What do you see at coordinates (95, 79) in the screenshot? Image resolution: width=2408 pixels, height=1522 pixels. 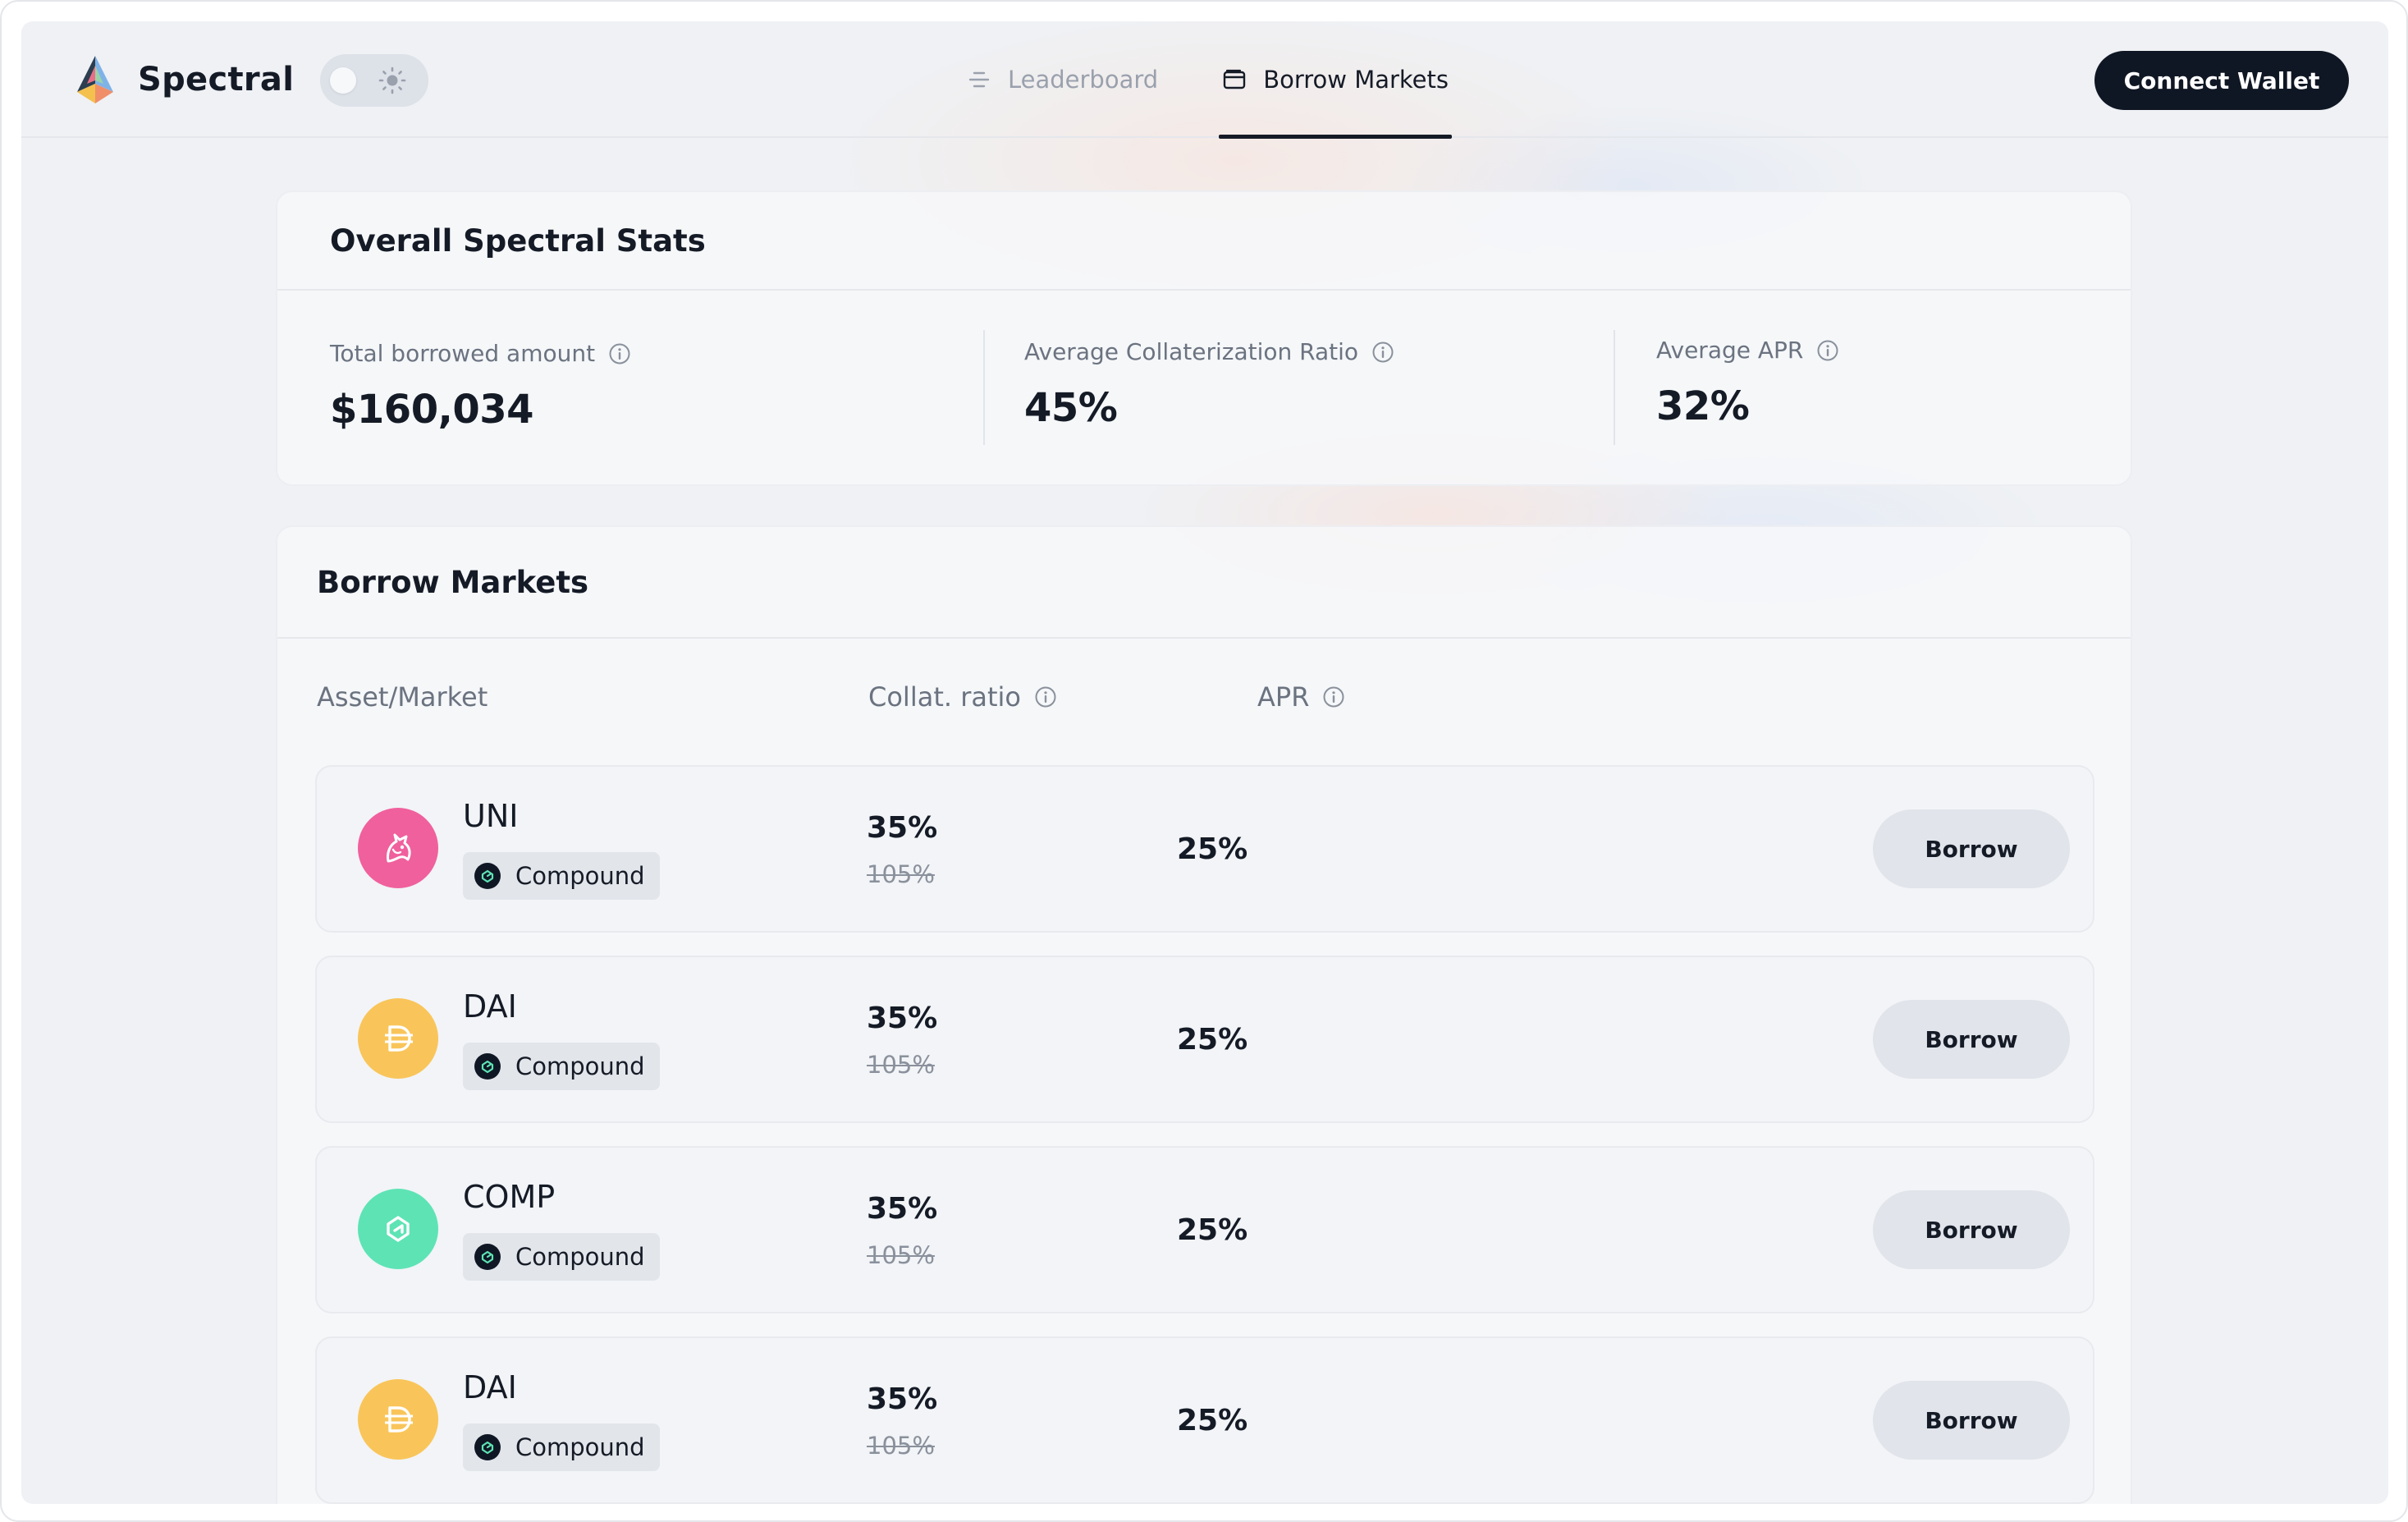 I see `spectral-logo-icon` at bounding box center [95, 79].